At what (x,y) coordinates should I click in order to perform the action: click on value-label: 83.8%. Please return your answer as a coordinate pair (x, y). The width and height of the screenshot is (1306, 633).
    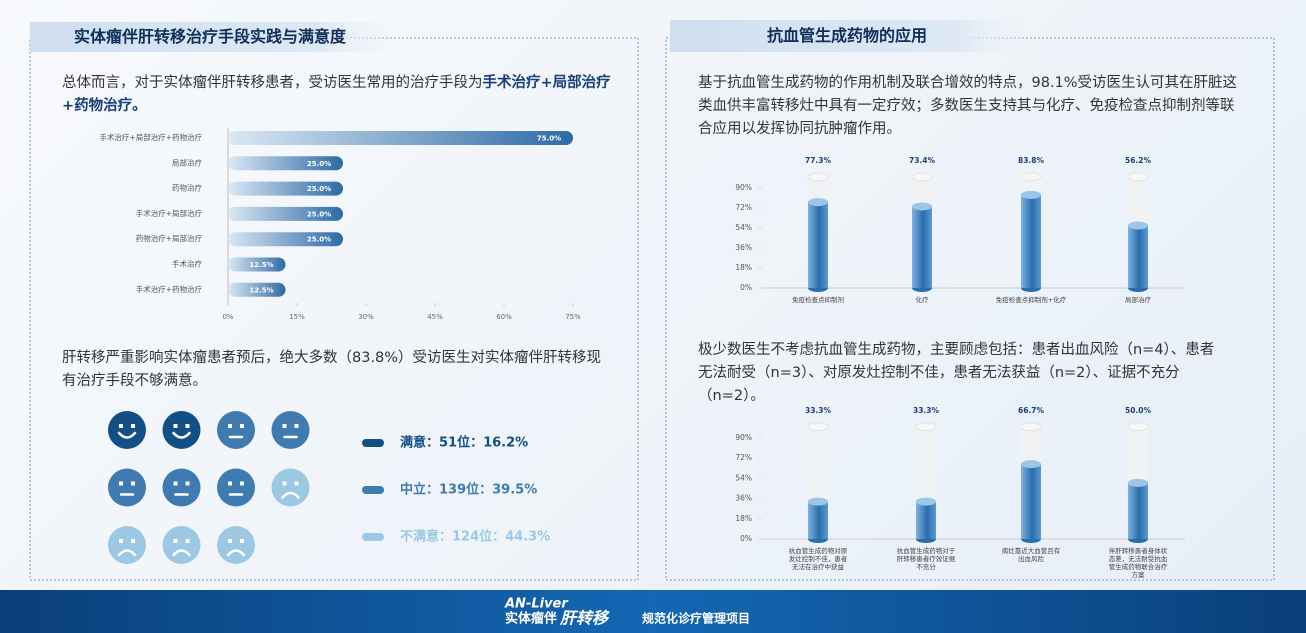
    Looking at the image, I should click on (1031, 160).